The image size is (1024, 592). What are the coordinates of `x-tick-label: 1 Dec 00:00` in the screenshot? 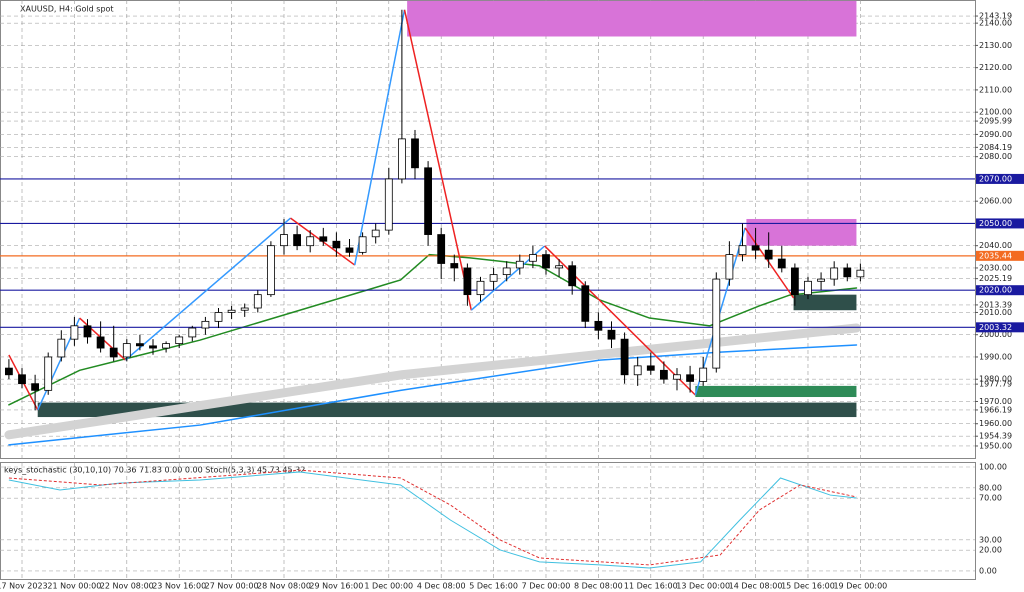 It's located at (388, 586).